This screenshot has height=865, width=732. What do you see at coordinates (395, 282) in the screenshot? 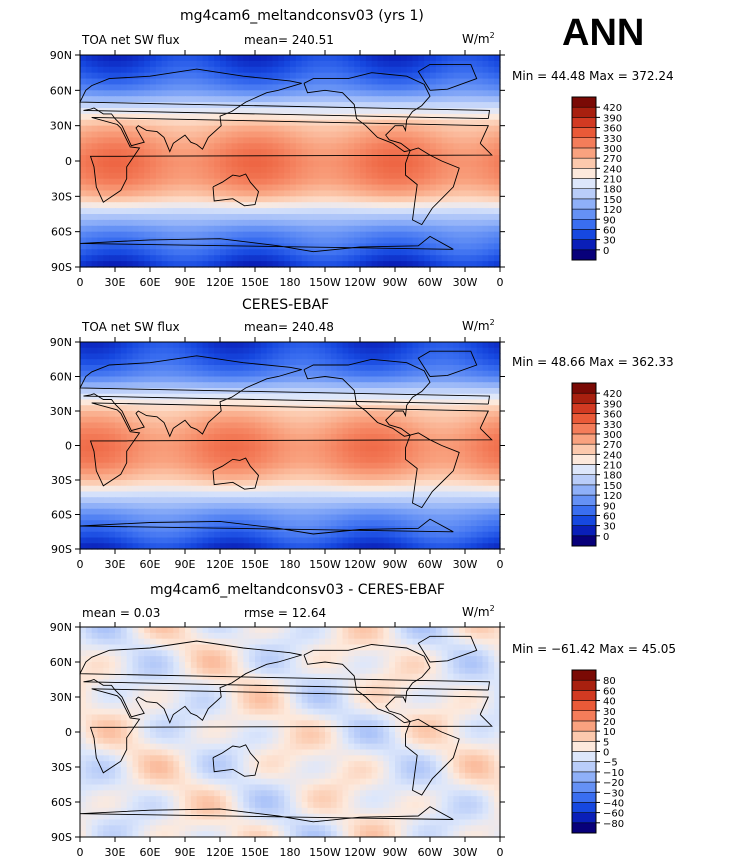
I see `x-tick-label: 90W` at bounding box center [395, 282].